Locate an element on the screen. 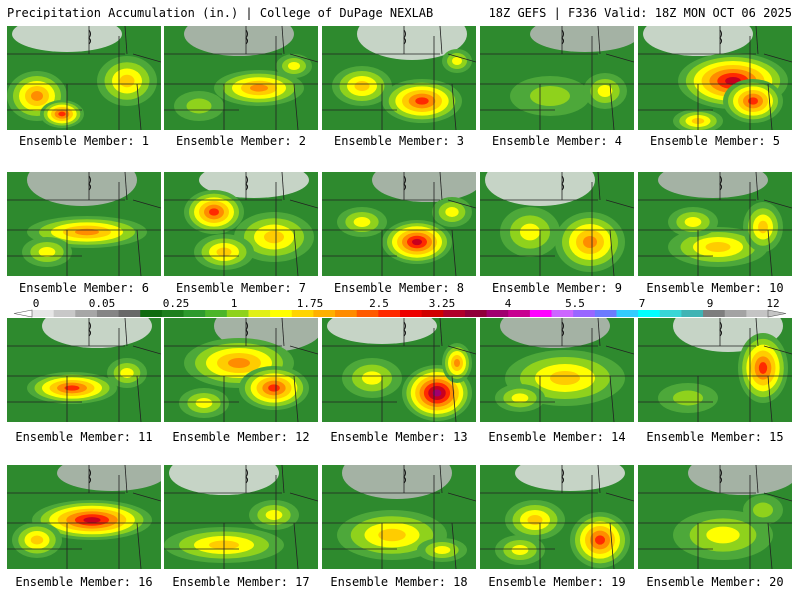 The height and width of the screenshot is (600, 800). member-caption: Ensemble Member: 13 is located at coordinates (399, 437).